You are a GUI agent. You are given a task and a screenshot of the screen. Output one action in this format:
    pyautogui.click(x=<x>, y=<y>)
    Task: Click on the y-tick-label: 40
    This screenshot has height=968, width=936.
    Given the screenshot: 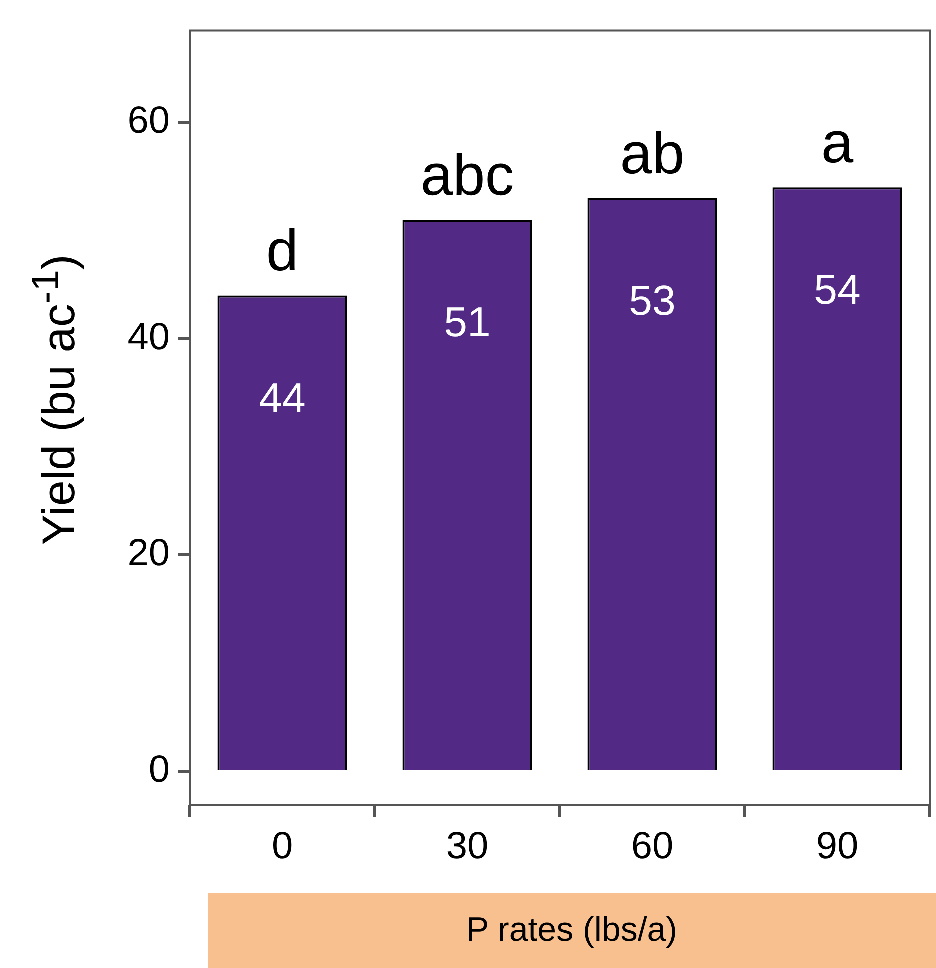 What is the action you would take?
    pyautogui.click(x=149, y=337)
    